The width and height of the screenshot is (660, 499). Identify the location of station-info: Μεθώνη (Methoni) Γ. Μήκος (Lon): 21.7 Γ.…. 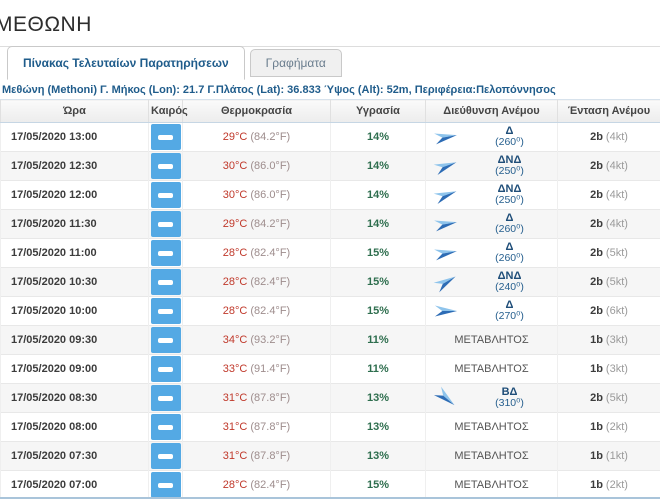
(279, 90).